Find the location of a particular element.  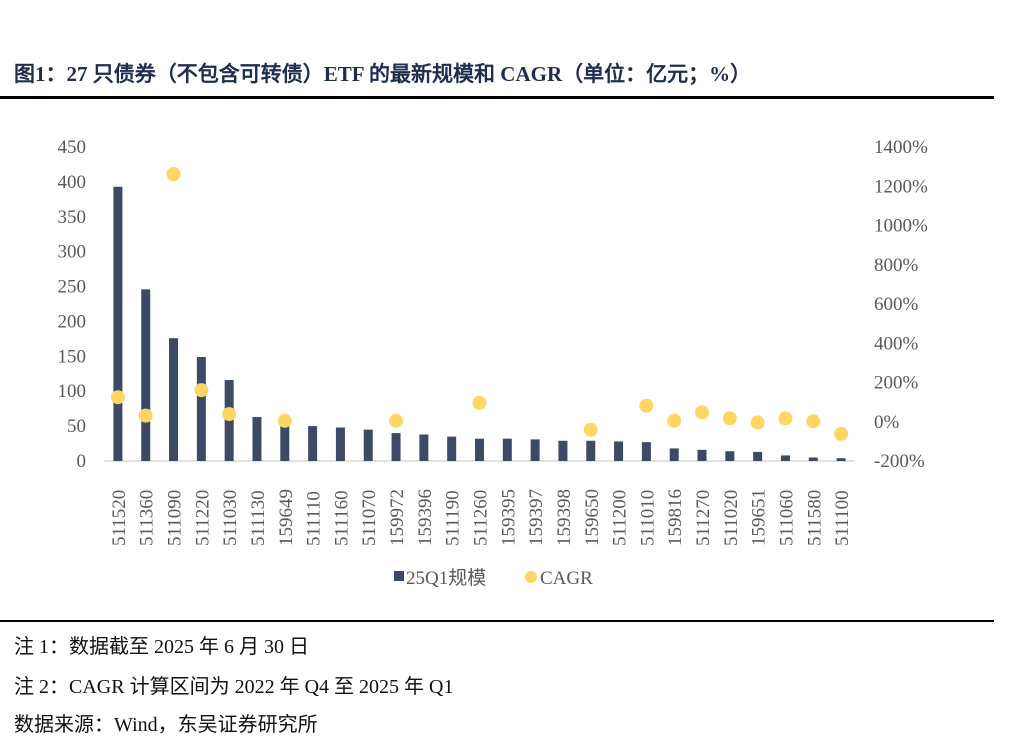

title-rule is located at coordinates (497, 97).